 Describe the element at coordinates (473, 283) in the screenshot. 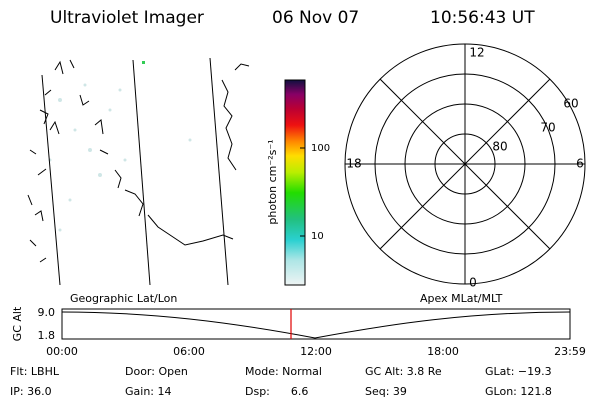

I see `polar-label: 0` at that location.